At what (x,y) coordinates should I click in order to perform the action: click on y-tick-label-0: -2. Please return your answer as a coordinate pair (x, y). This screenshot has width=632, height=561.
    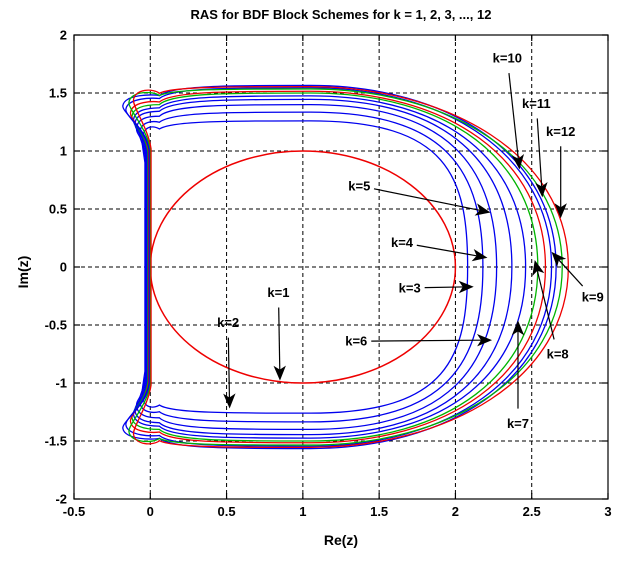
    Looking at the image, I should click on (61, 499).